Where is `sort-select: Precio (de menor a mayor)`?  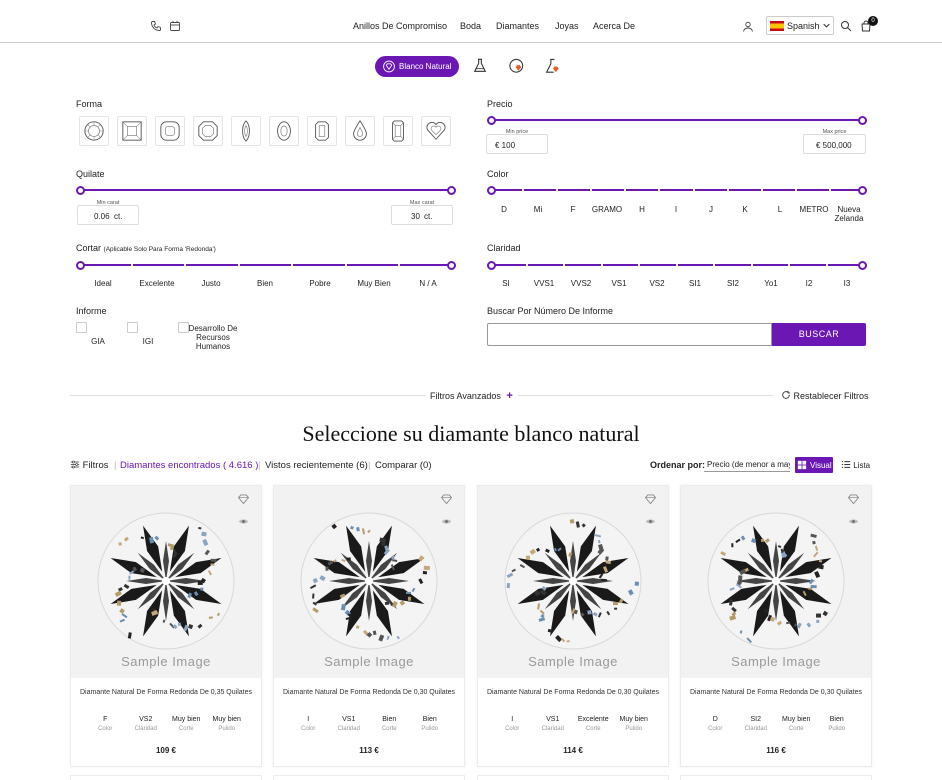
sort-select: Precio (de menor a mayor) is located at coordinates (747, 464).